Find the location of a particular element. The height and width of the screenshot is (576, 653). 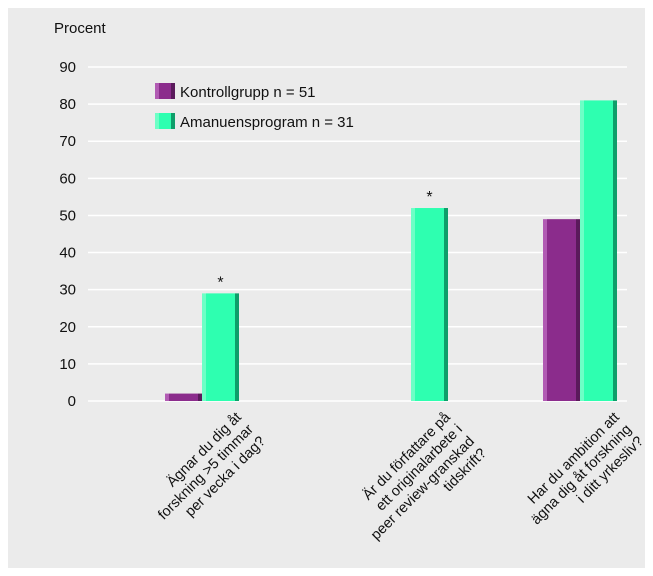

y-tick-label: 0 is located at coordinates (72, 401).